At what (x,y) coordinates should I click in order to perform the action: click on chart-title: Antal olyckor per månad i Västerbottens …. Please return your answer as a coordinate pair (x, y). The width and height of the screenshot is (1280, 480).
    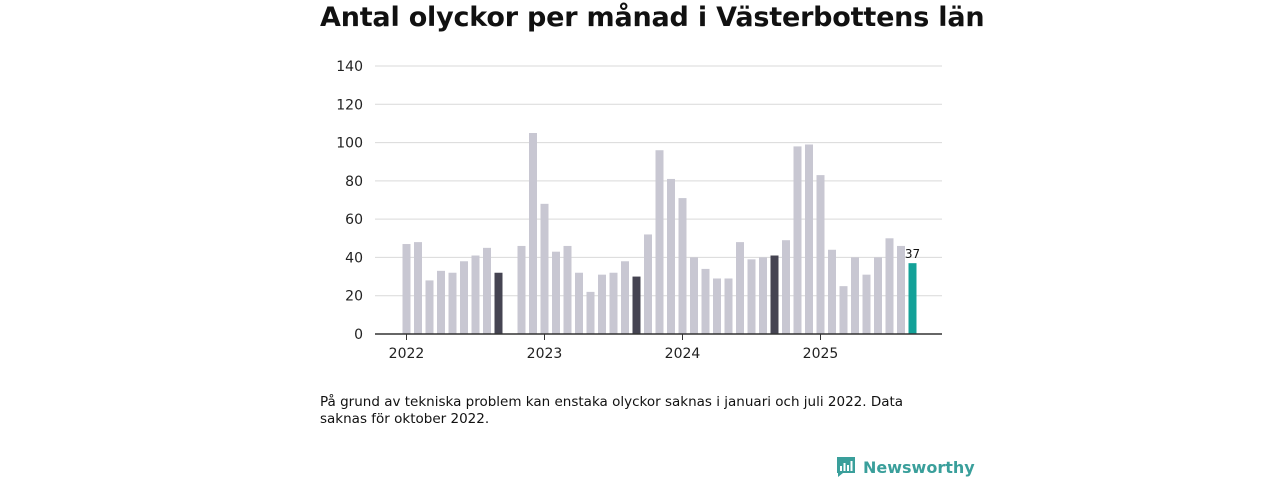
    Looking at the image, I should click on (652, 17).